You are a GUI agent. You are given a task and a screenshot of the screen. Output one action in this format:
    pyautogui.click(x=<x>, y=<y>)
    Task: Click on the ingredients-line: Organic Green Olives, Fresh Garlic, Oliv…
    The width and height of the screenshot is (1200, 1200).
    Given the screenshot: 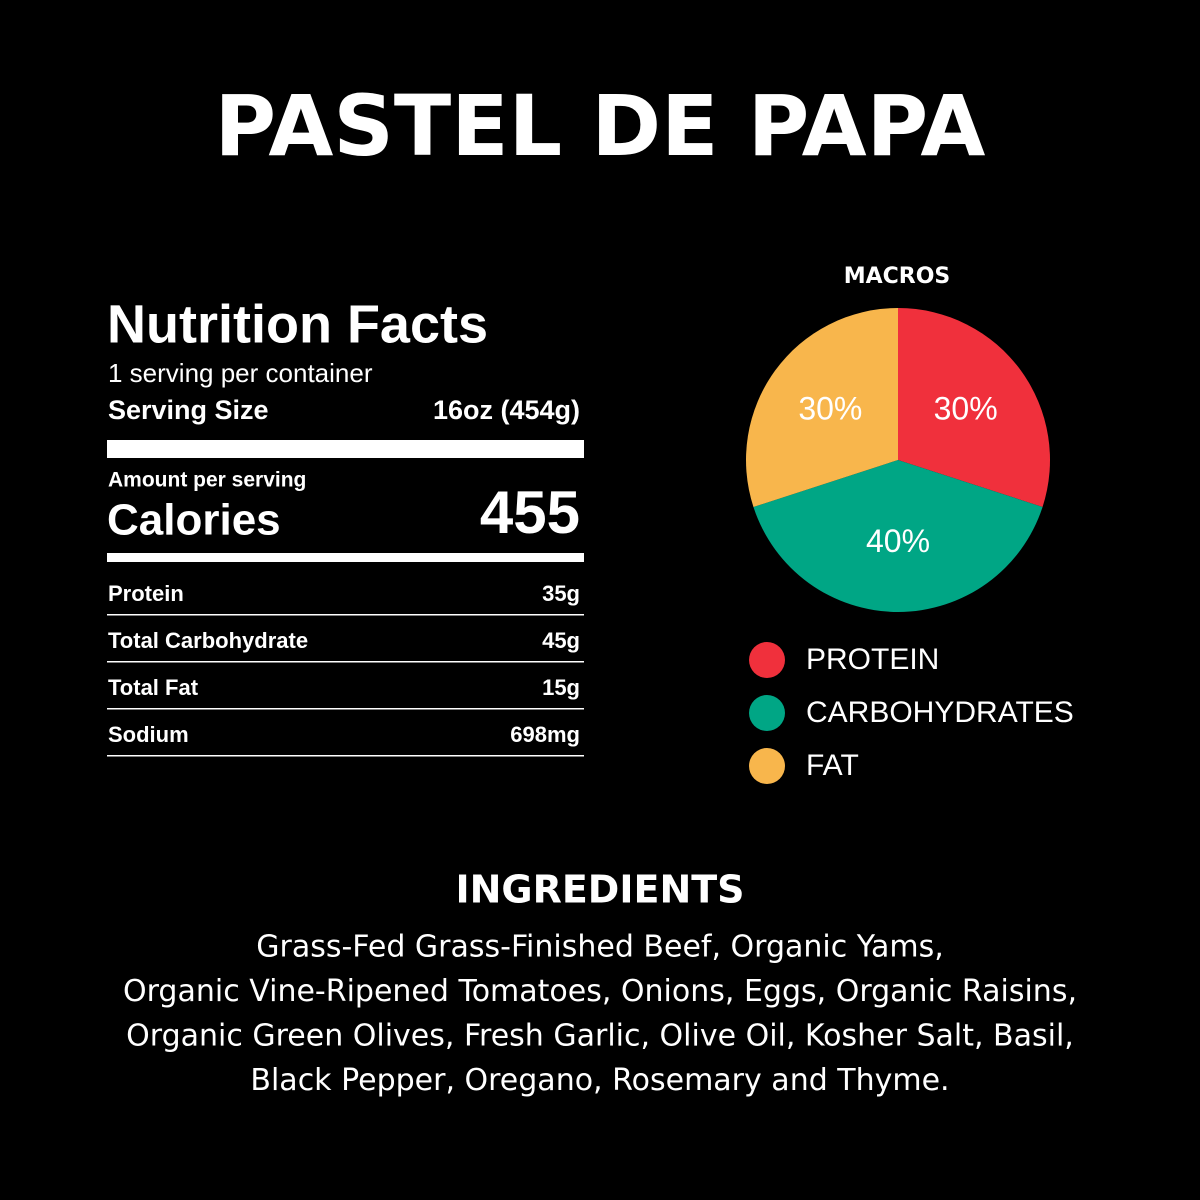 What is the action you would take?
    pyautogui.click(x=600, y=1036)
    